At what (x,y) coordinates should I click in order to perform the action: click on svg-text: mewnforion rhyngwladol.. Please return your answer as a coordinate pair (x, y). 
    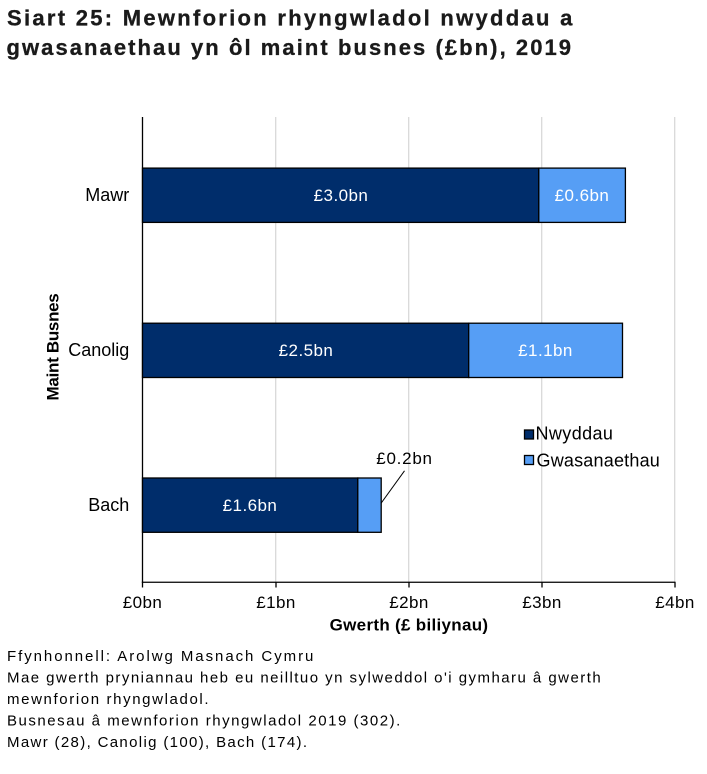
    Looking at the image, I should click on (108, 699).